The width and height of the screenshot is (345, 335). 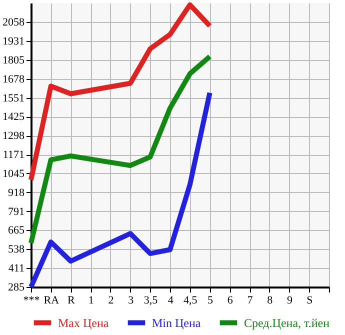 What do you see at coordinates (13, 117) in the screenshot?
I see `y-tick-label: 1425` at bounding box center [13, 117].